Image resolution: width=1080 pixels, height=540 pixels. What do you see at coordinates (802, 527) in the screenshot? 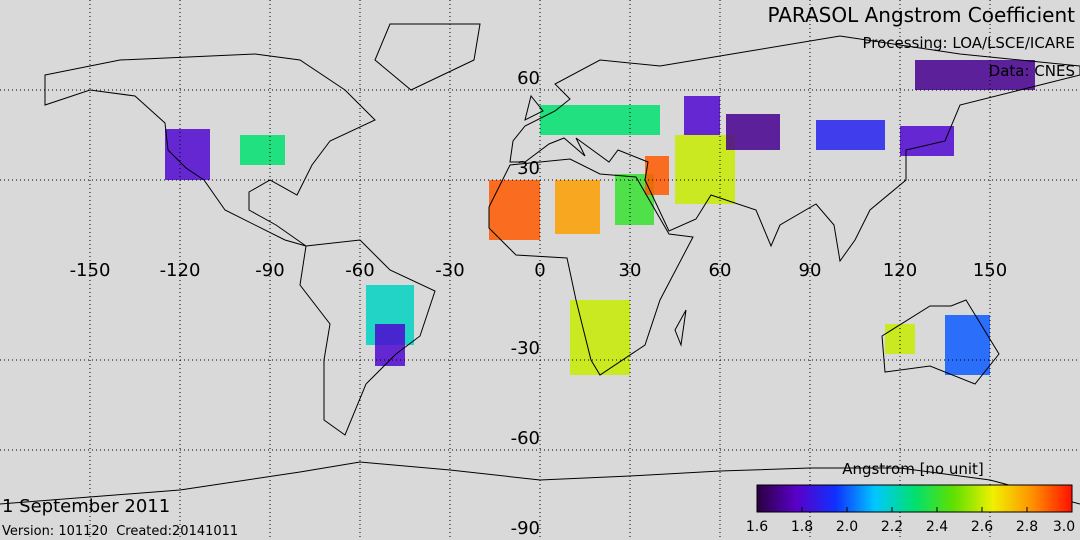
I see `colorbar-tick-label: 1.8` at bounding box center [802, 527].